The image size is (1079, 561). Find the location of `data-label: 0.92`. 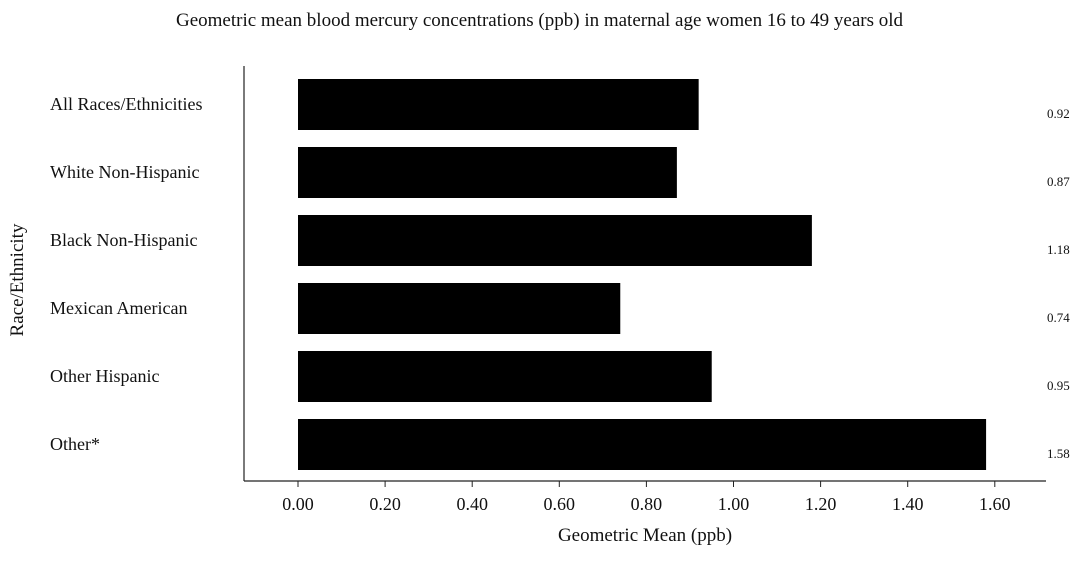

data-label: 0.92 is located at coordinates (1058, 113).